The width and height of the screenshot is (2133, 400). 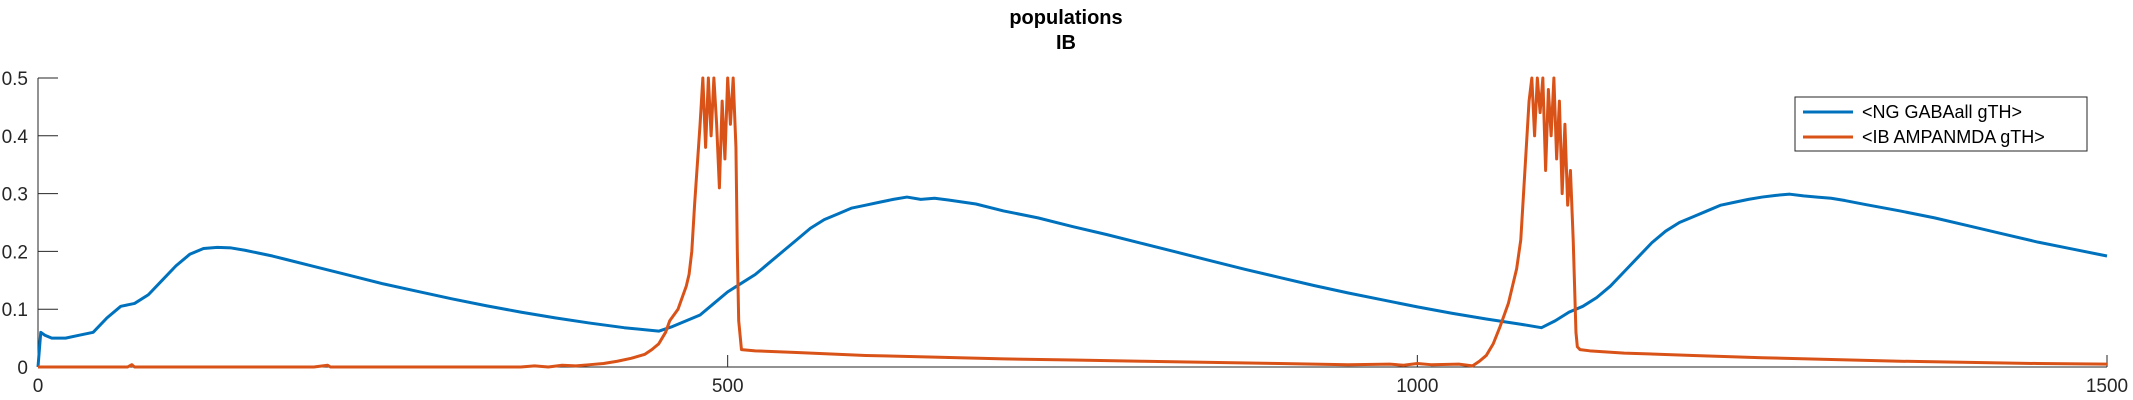 What do you see at coordinates (15, 79) in the screenshot?
I see `y-tick-label: 0.5` at bounding box center [15, 79].